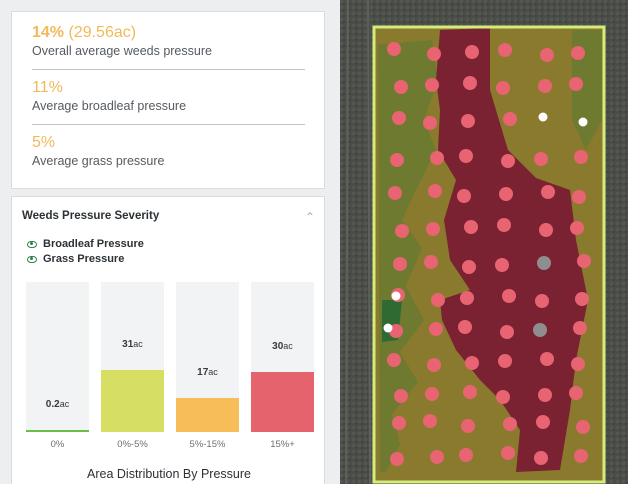 The image size is (628, 484). What do you see at coordinates (75, 259) in the screenshot?
I see `legend-grass: Grass Pressure` at bounding box center [75, 259].